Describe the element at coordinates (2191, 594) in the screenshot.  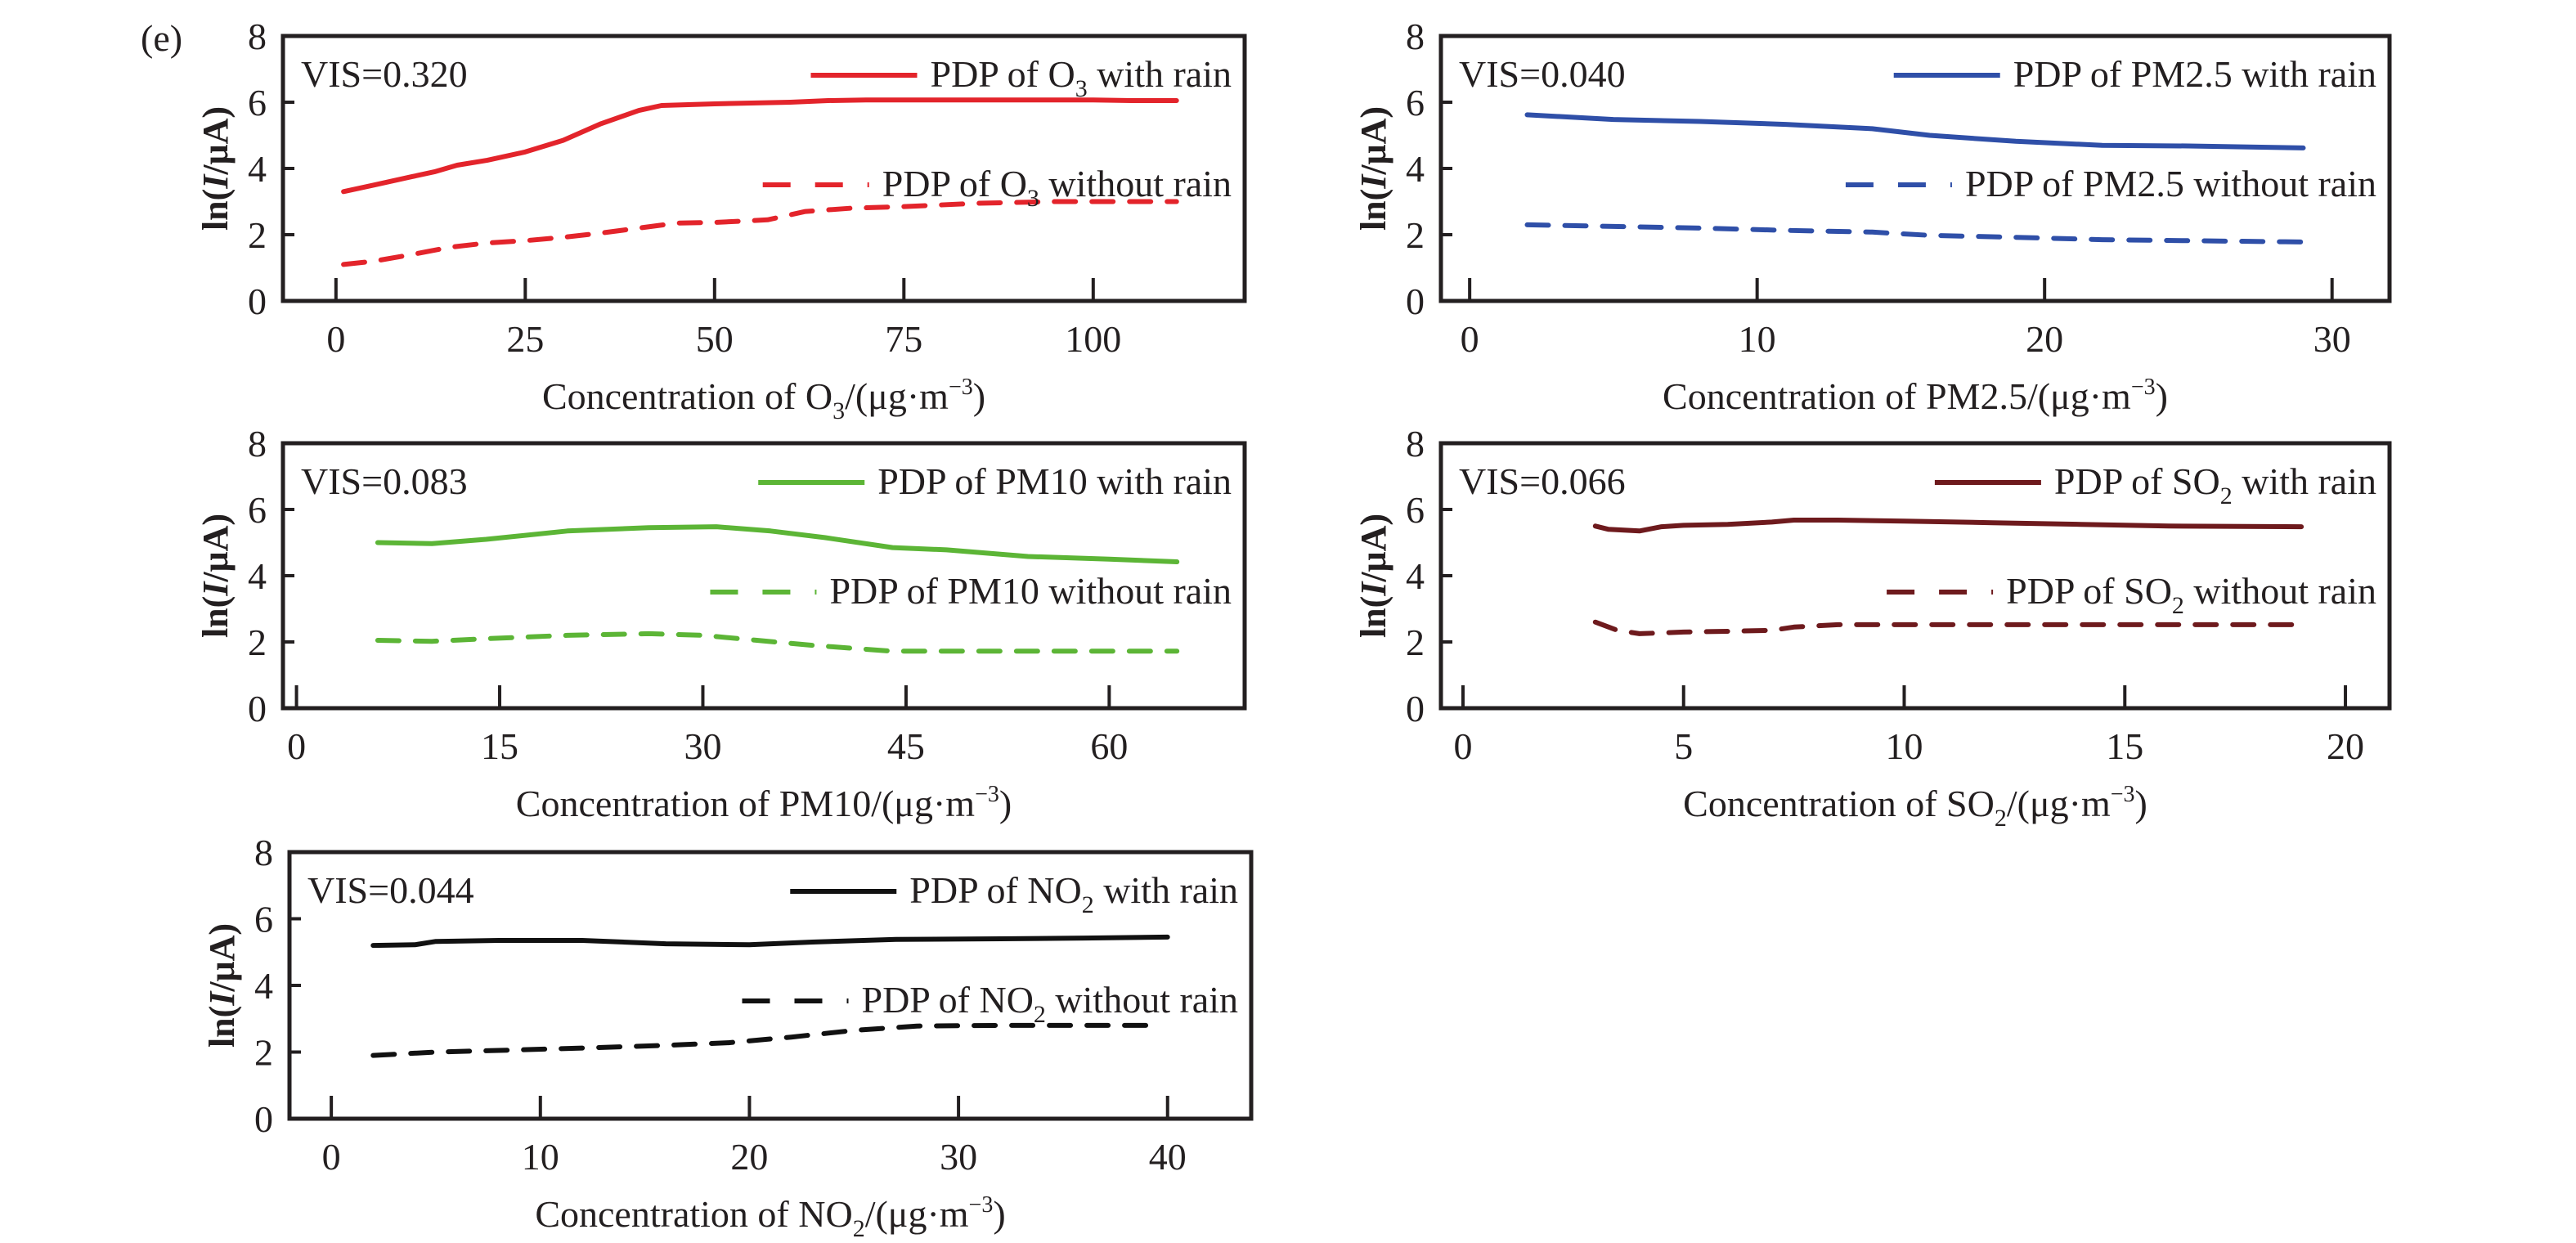
I see `legend-label: PDP of SO2 without rain` at that location.